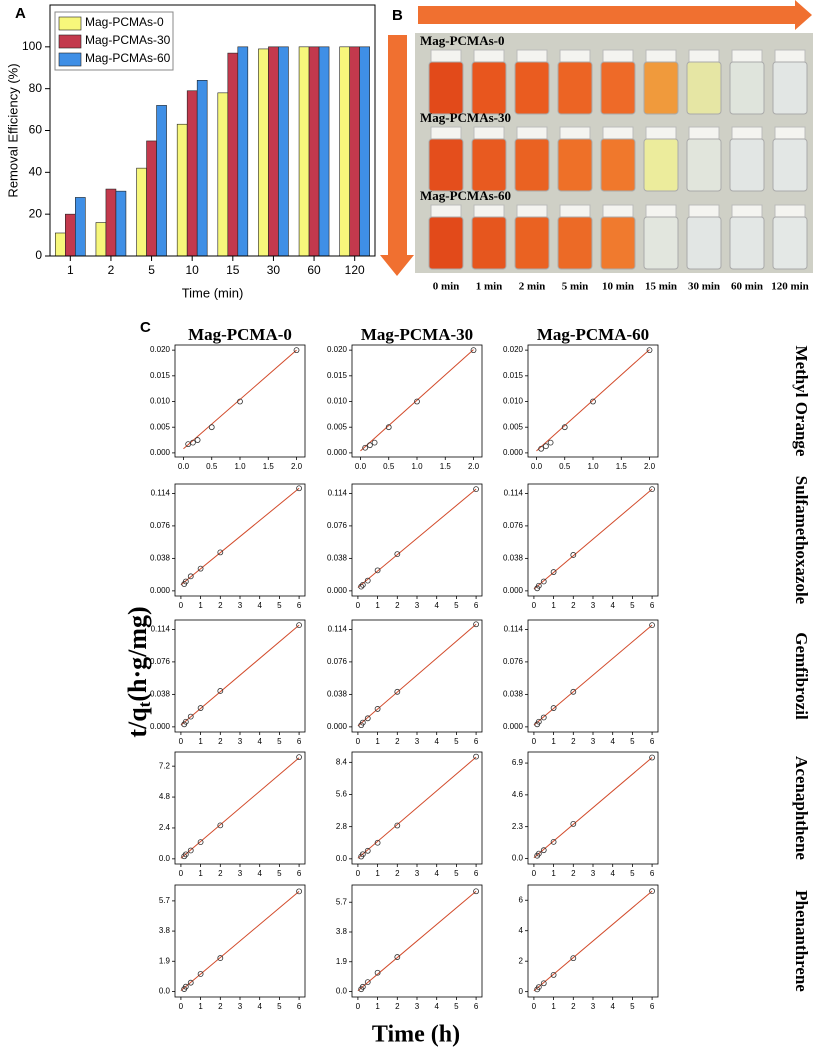  I want to click on y-axis-label-part: t, so click(144, 704).